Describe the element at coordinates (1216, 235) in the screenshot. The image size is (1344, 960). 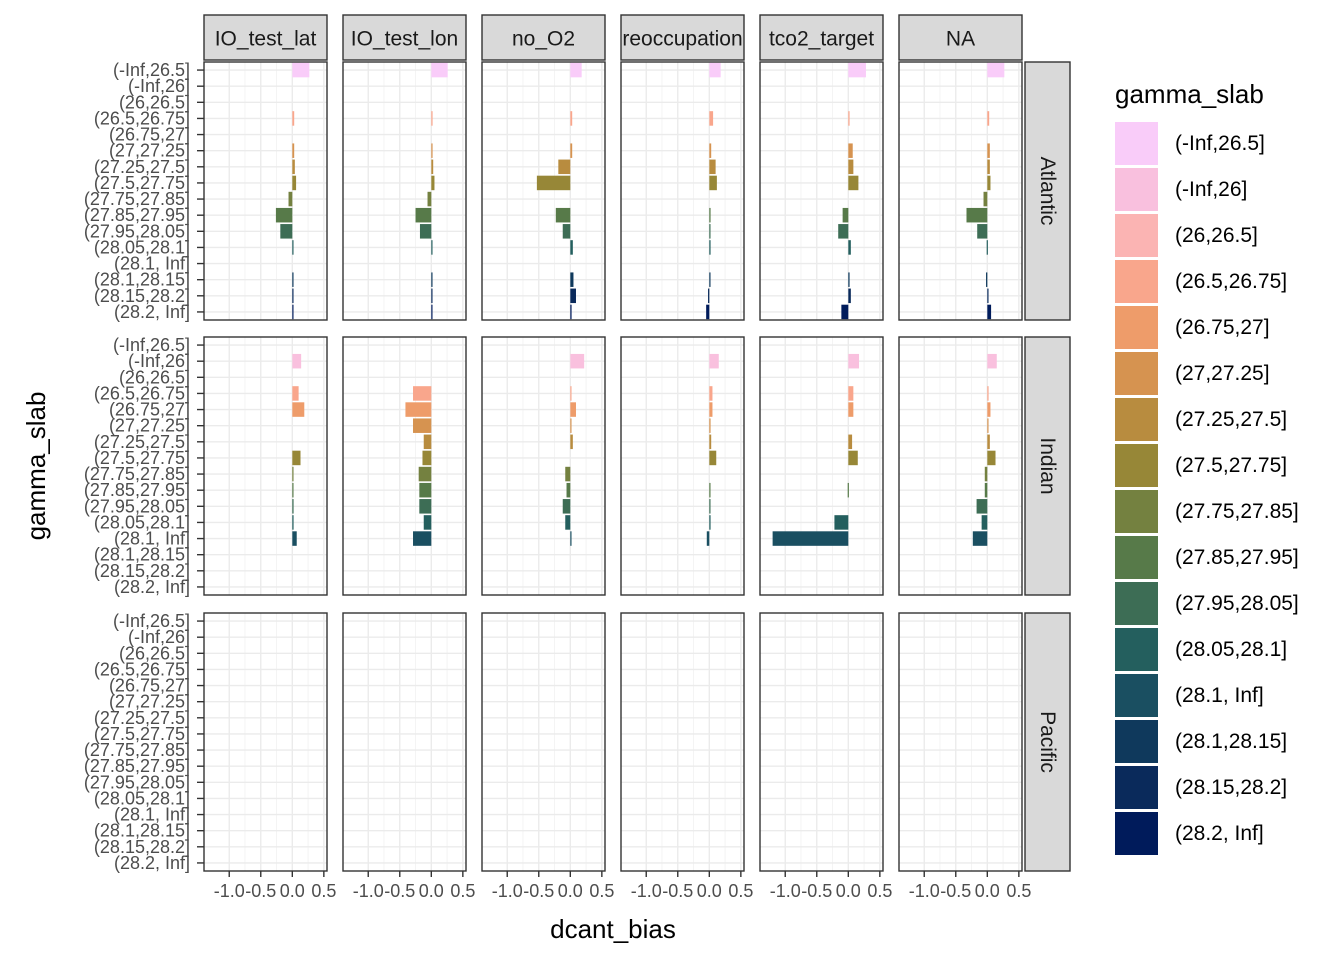
I see `legend-label: (26,26.5]` at that location.